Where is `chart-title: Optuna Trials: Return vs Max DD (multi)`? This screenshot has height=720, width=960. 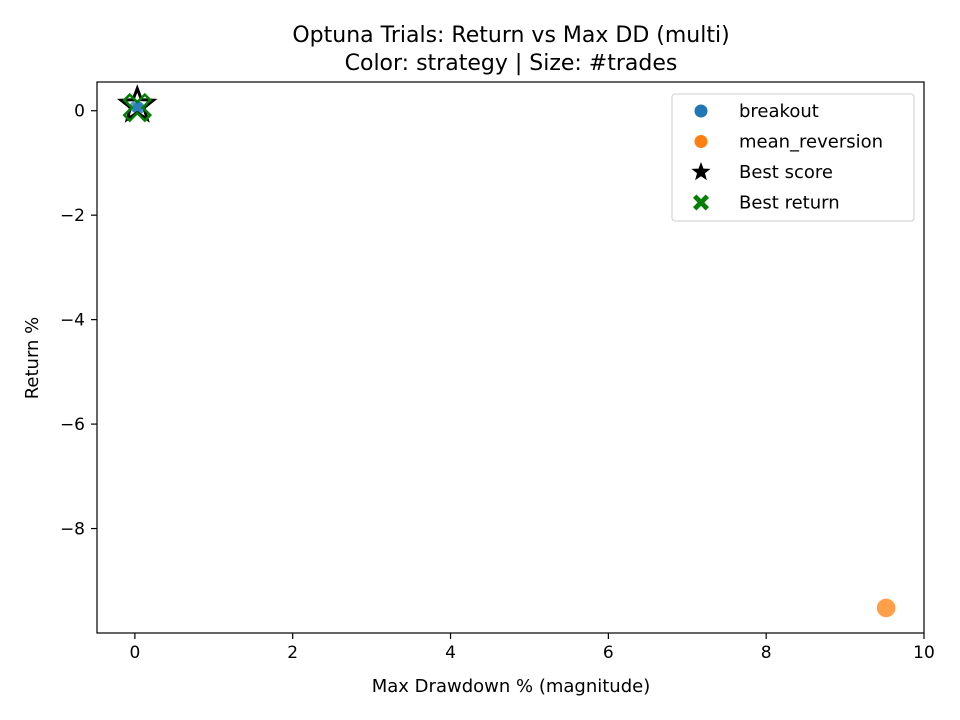 chart-title: Optuna Trials: Return vs Max DD (multi) is located at coordinates (510, 35).